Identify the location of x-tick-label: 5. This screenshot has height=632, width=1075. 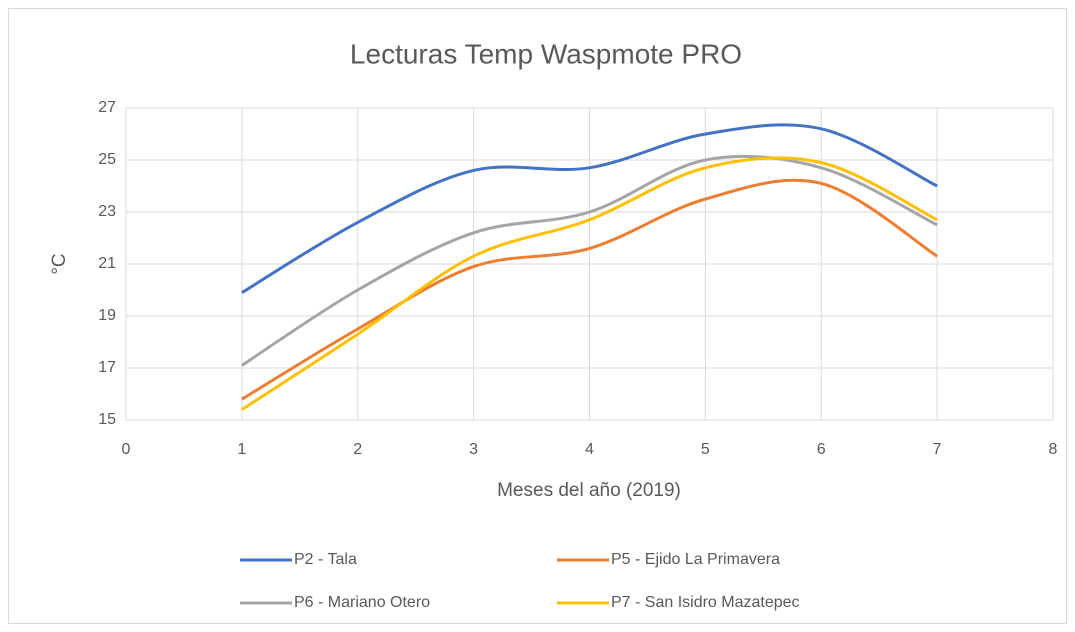
(705, 449).